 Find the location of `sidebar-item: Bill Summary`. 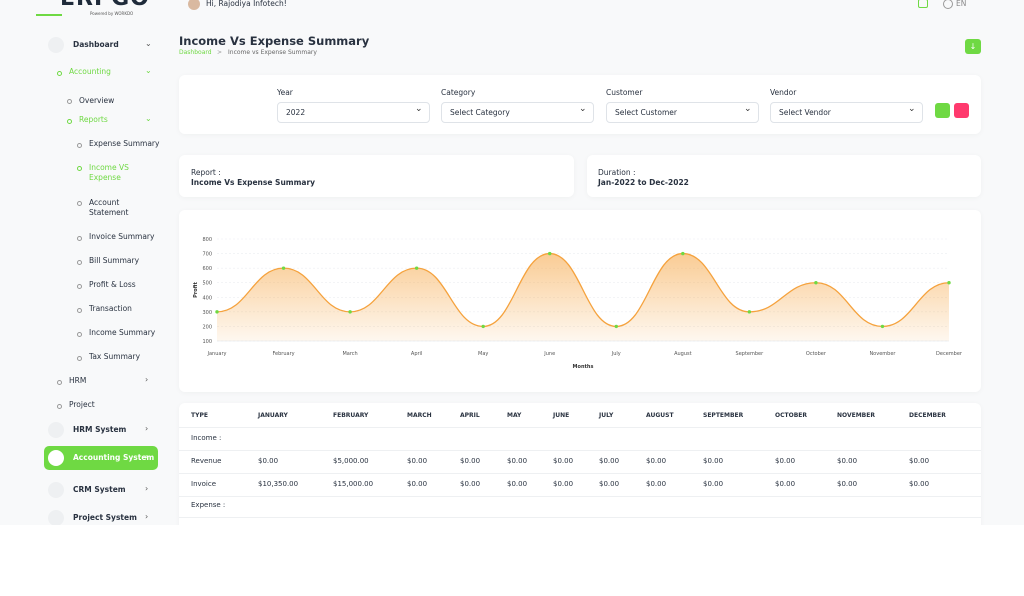

sidebar-item: Bill Summary is located at coordinates (114, 260).